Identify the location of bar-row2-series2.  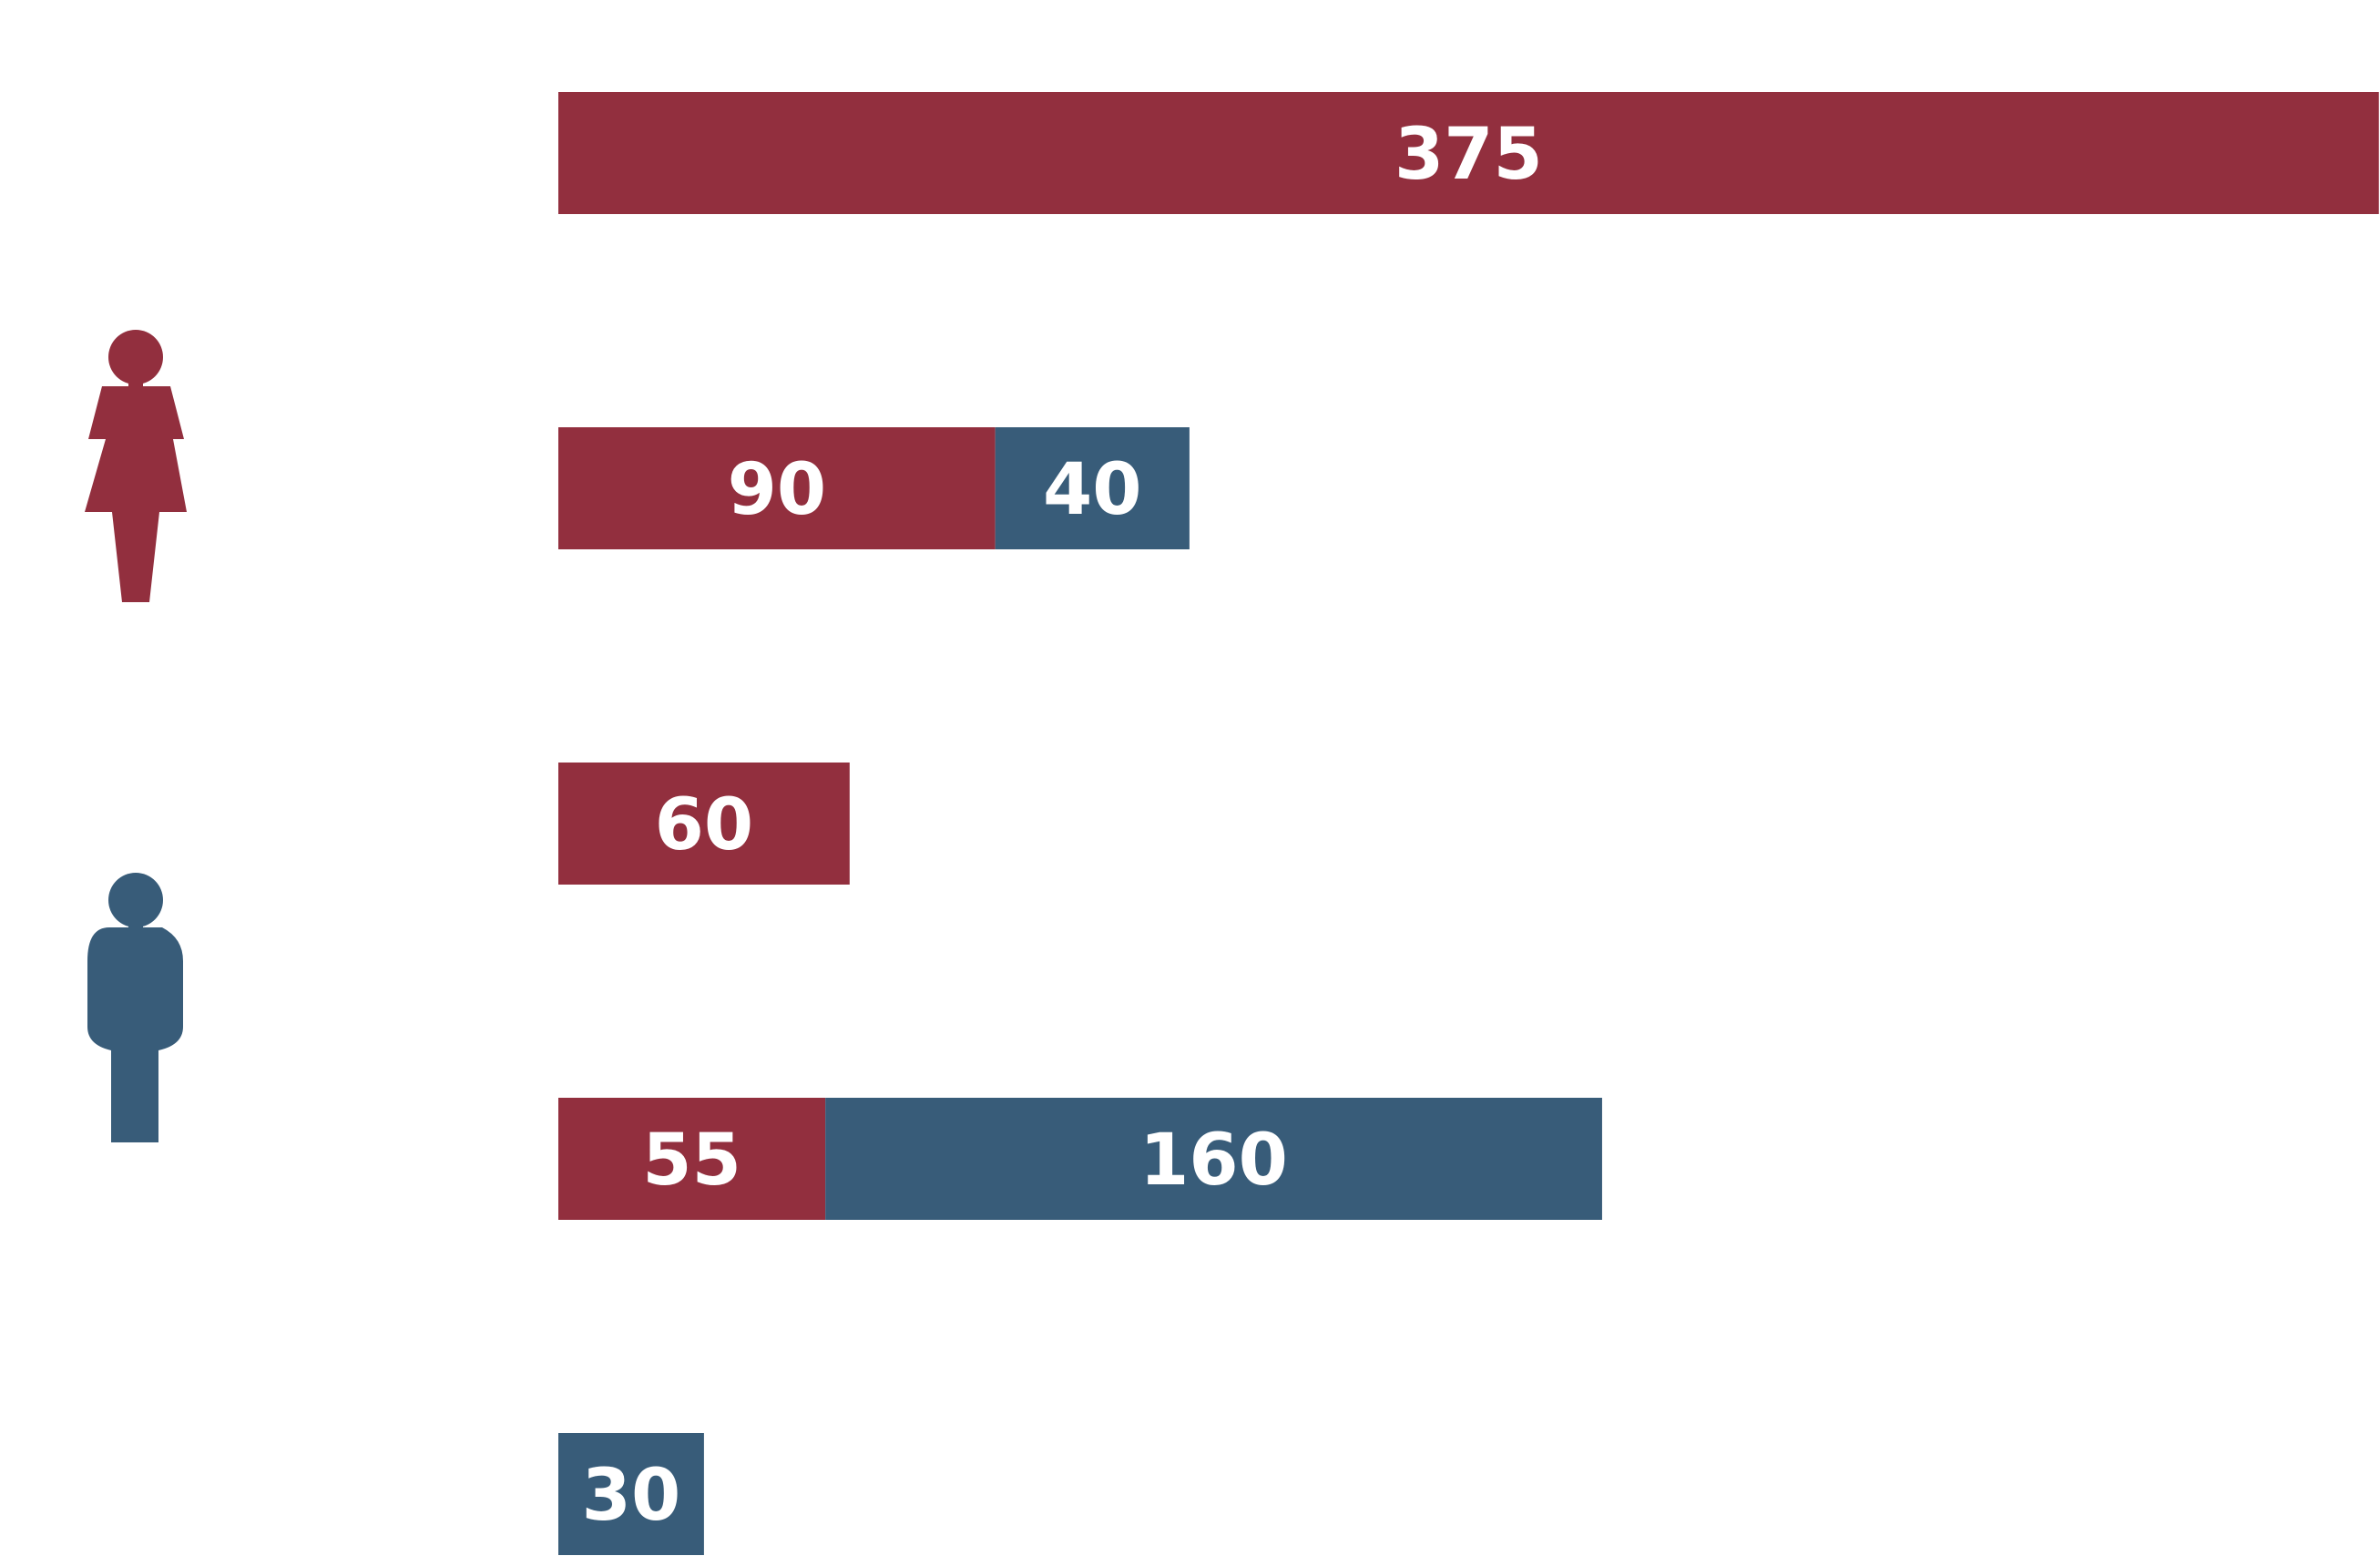
(1093, 488).